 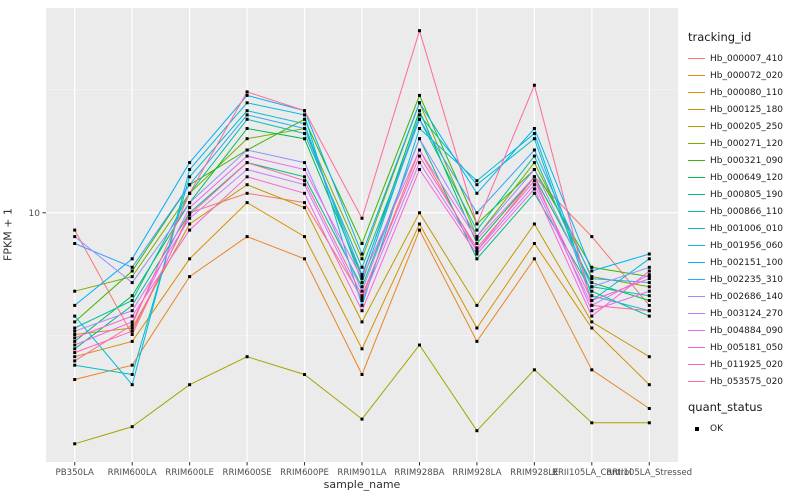 What do you see at coordinates (747, 211) in the screenshot?
I see `legend-item-label: Hb_000866_110` at bounding box center [747, 211].